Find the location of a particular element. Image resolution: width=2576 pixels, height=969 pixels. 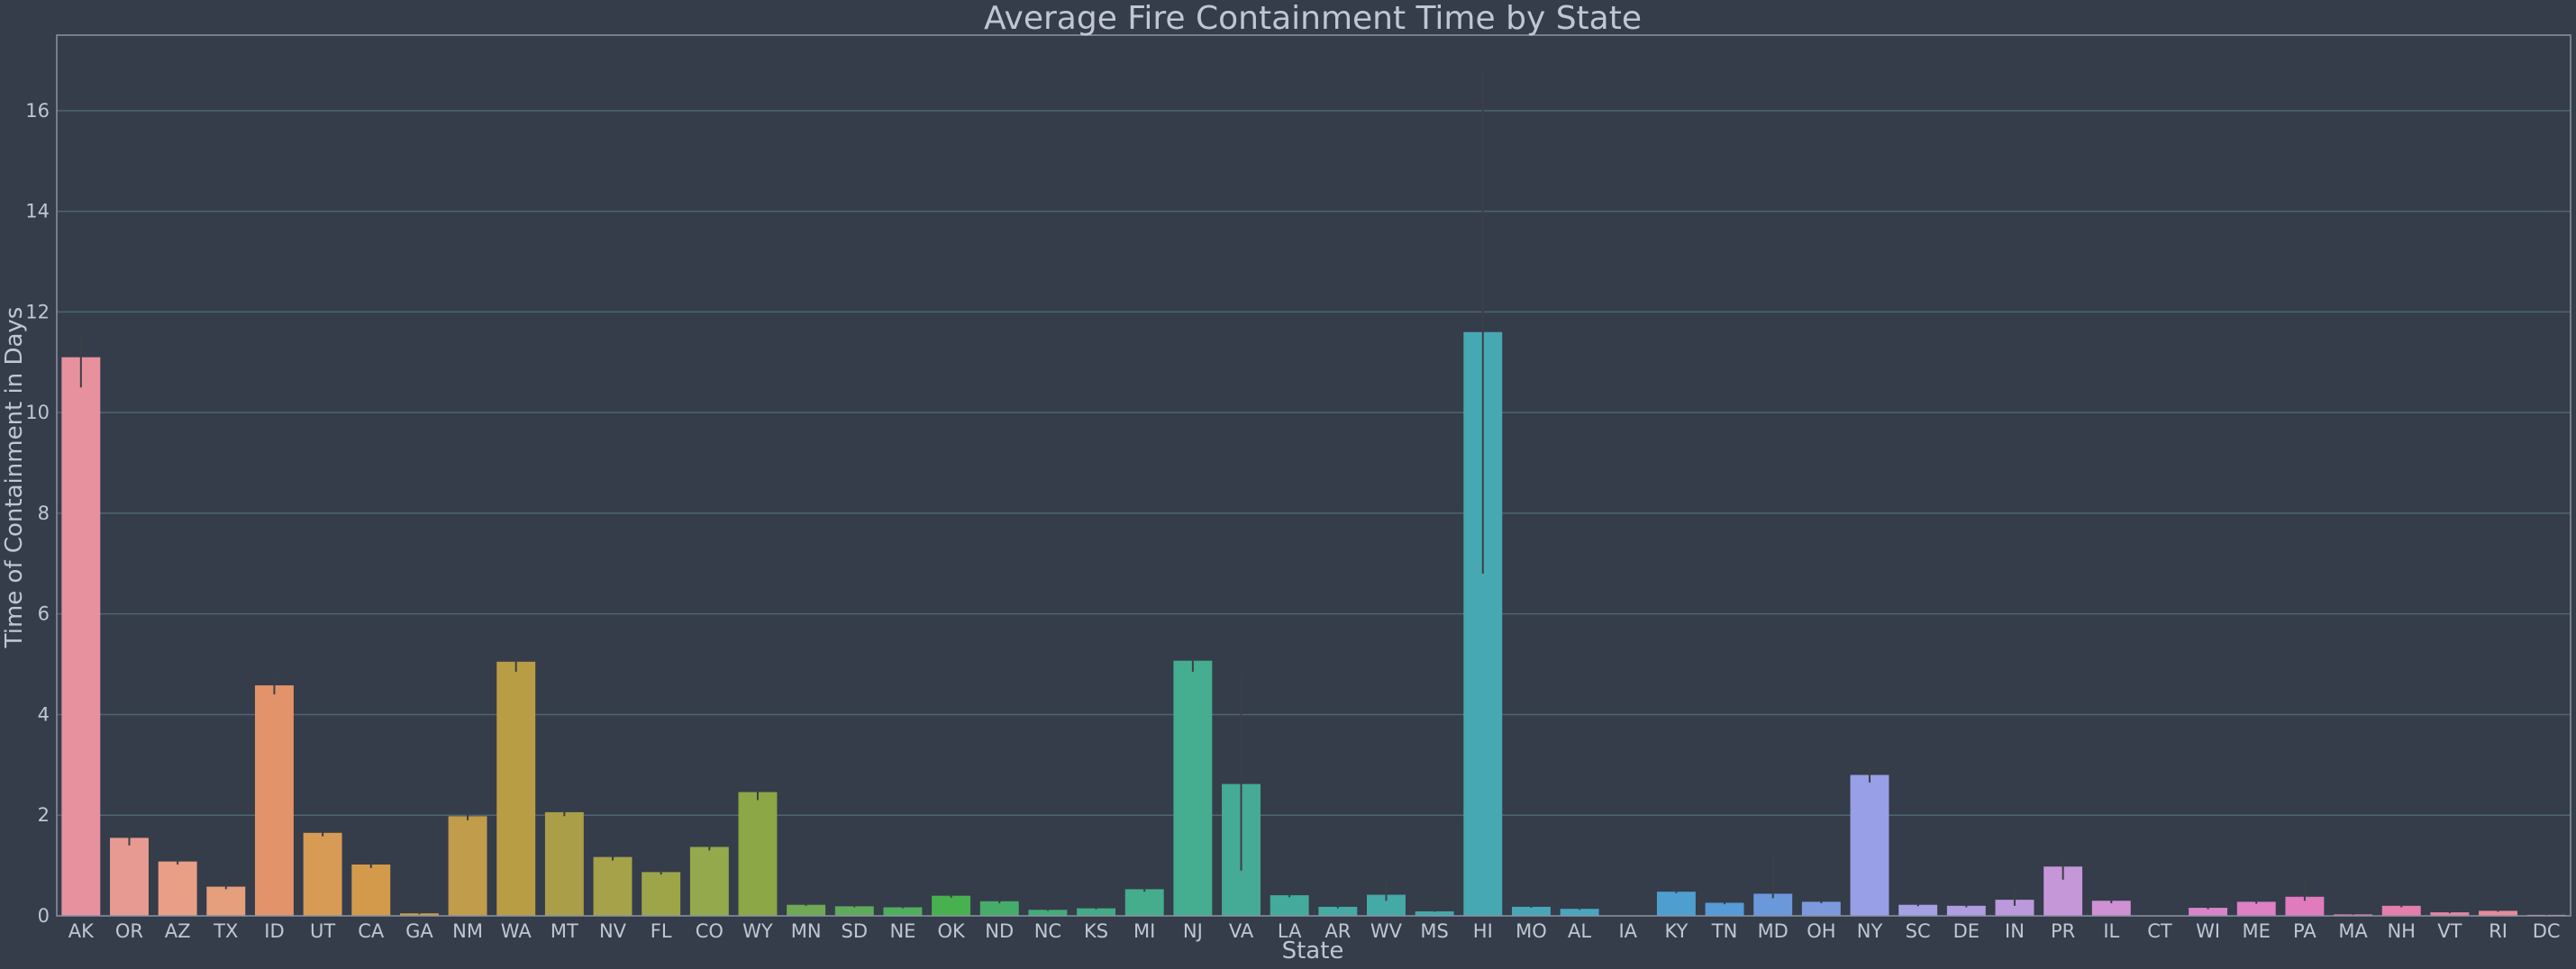

bar-nm is located at coordinates (467, 866).